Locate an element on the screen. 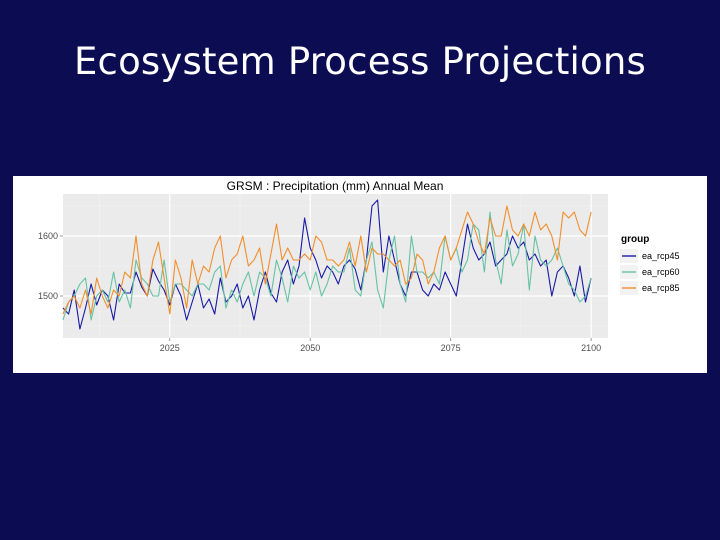  x-tick-label: 2050 is located at coordinates (310, 348).